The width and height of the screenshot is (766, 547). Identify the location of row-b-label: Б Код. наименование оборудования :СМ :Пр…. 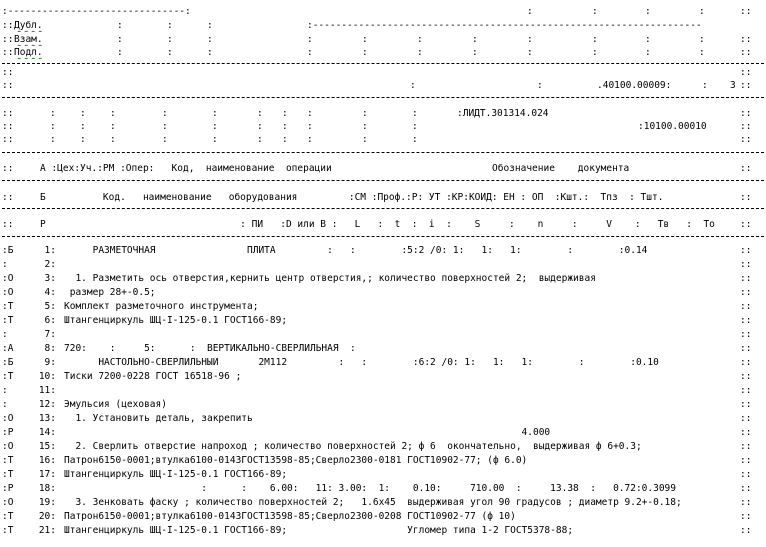
(352, 197).